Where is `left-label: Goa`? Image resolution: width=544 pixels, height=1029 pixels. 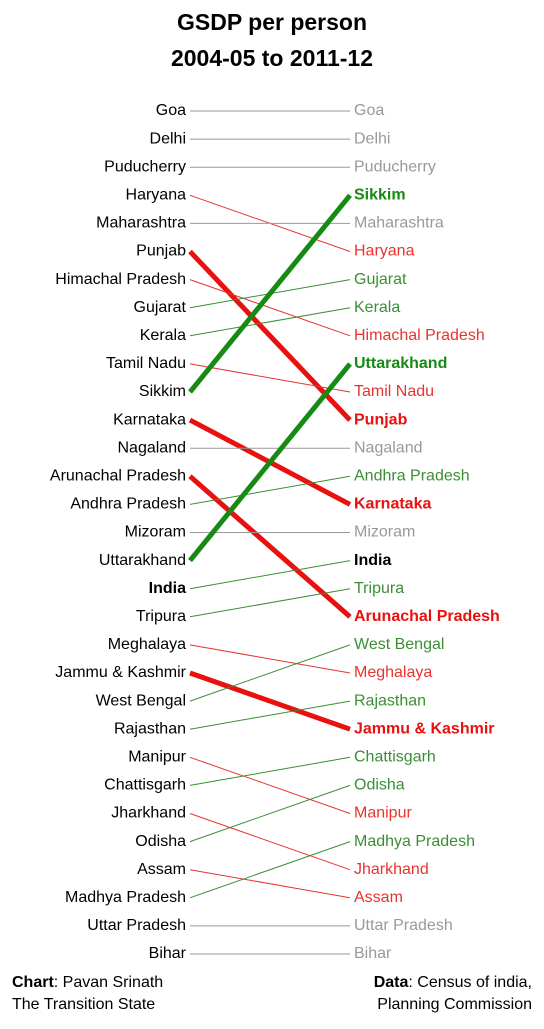 left-label: Goa is located at coordinates (171, 110).